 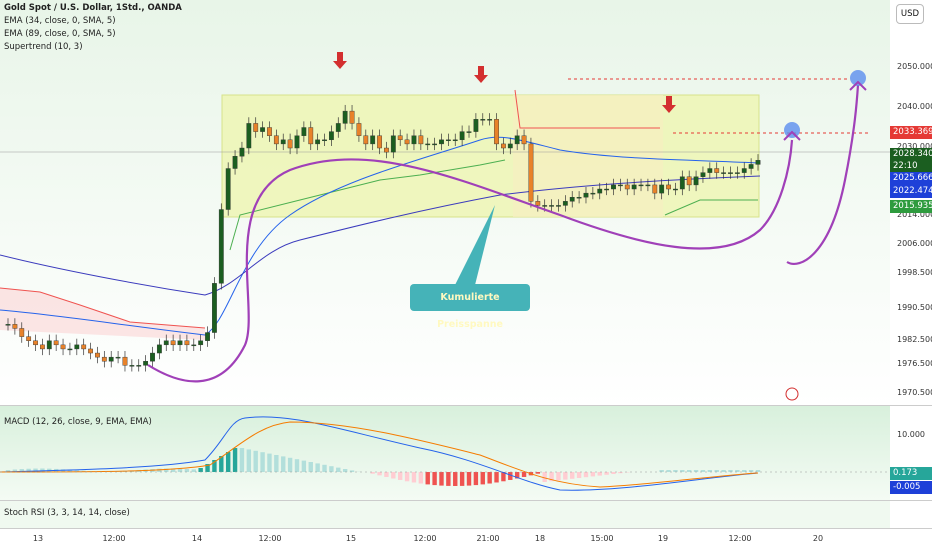 What do you see at coordinates (424, 538) in the screenshot?
I see `x-axis-label: 12:00` at bounding box center [424, 538].